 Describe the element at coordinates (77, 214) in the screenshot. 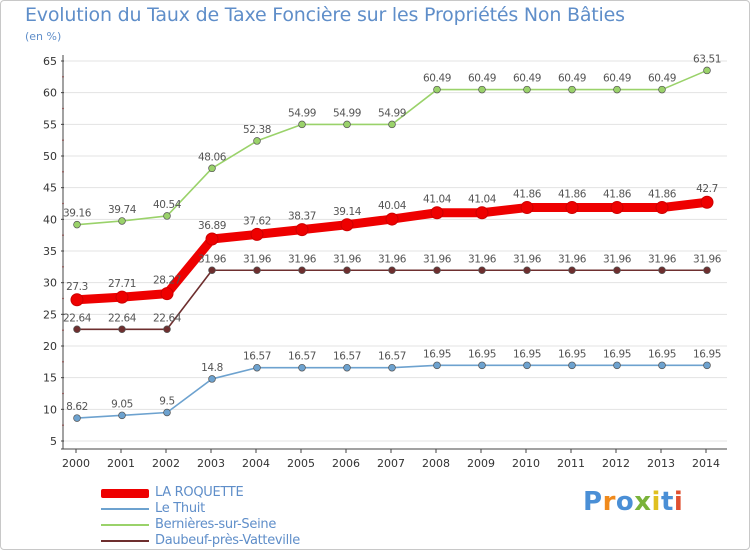

I see `data-label-bernieres-sur-seine: 39.16` at that location.